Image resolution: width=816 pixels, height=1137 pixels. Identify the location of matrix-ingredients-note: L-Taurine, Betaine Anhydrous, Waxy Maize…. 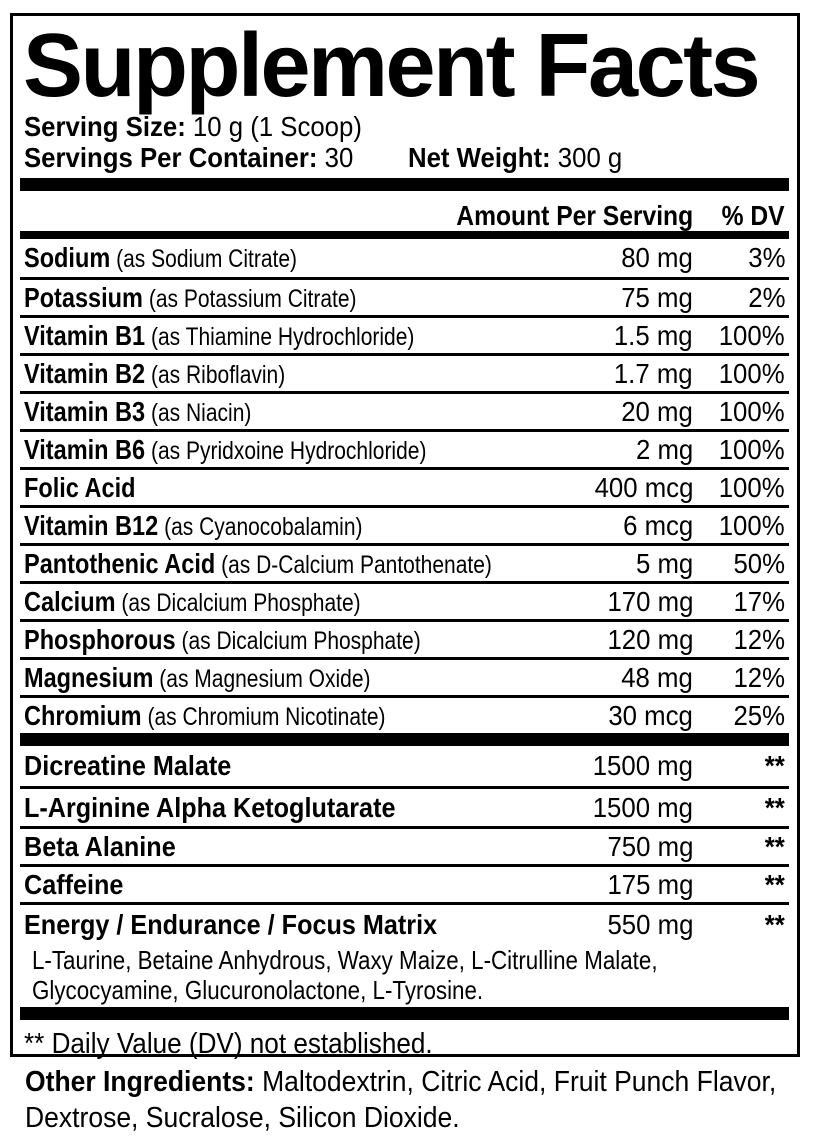
(345, 975).